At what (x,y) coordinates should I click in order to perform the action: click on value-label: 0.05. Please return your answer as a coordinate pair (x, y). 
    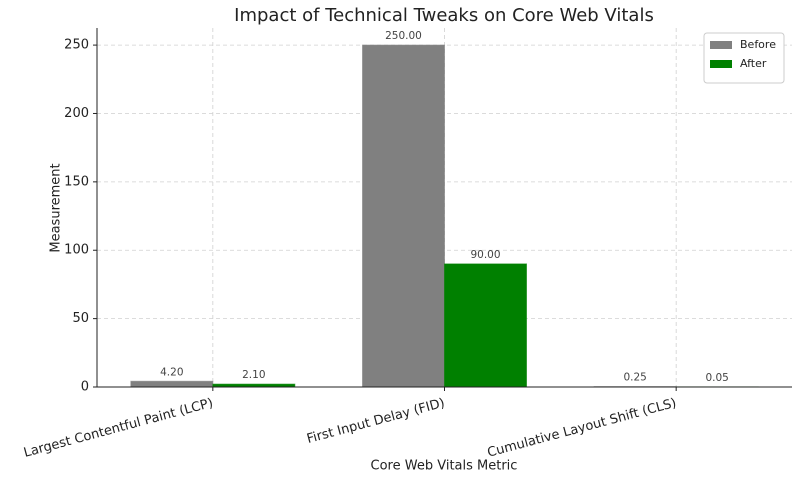
    Looking at the image, I should click on (716, 378).